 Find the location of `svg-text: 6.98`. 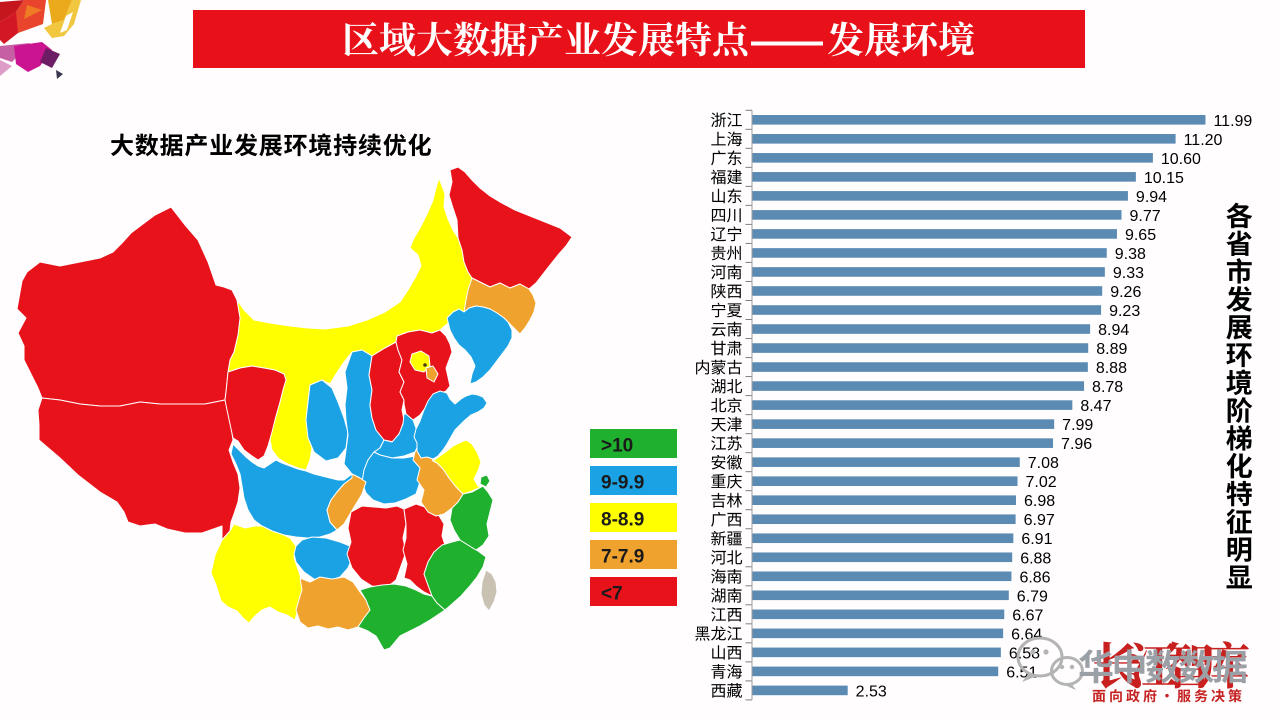

svg-text: 6.98 is located at coordinates (1039, 501).